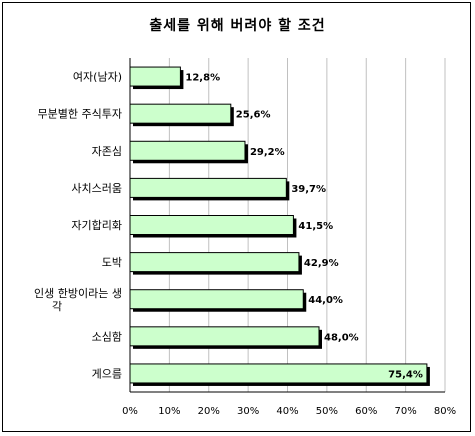 The height and width of the screenshot is (436, 475). What do you see at coordinates (253, 115) in the screenshot?
I see `data-label: 25,6%` at bounding box center [253, 115].